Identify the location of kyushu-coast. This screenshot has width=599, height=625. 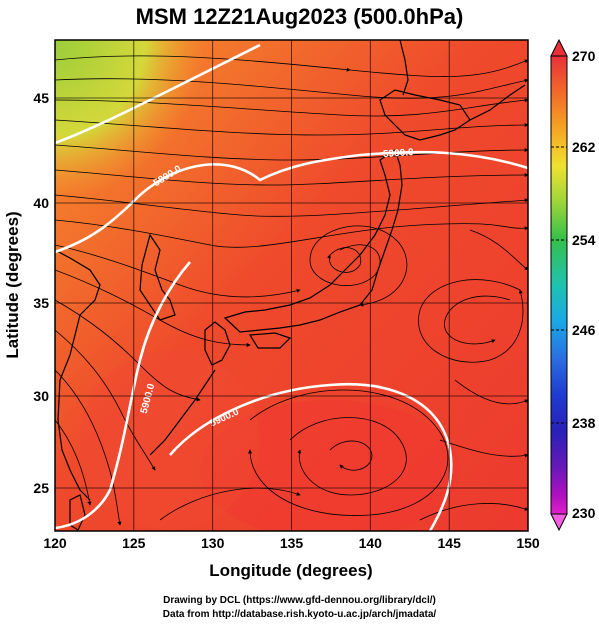
(217, 343).